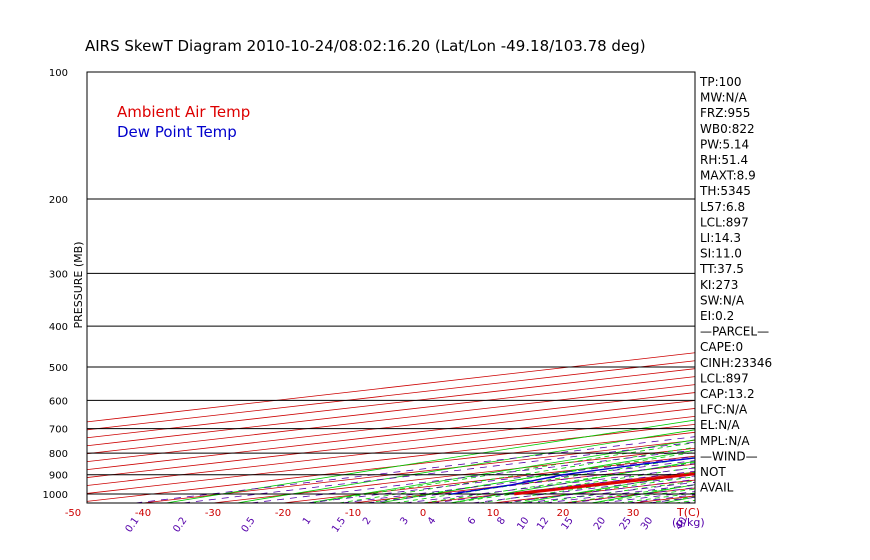 The height and width of the screenshot is (560, 870). Describe the element at coordinates (729, 456) in the screenshot. I see `stat-line: —WIND—` at that location.